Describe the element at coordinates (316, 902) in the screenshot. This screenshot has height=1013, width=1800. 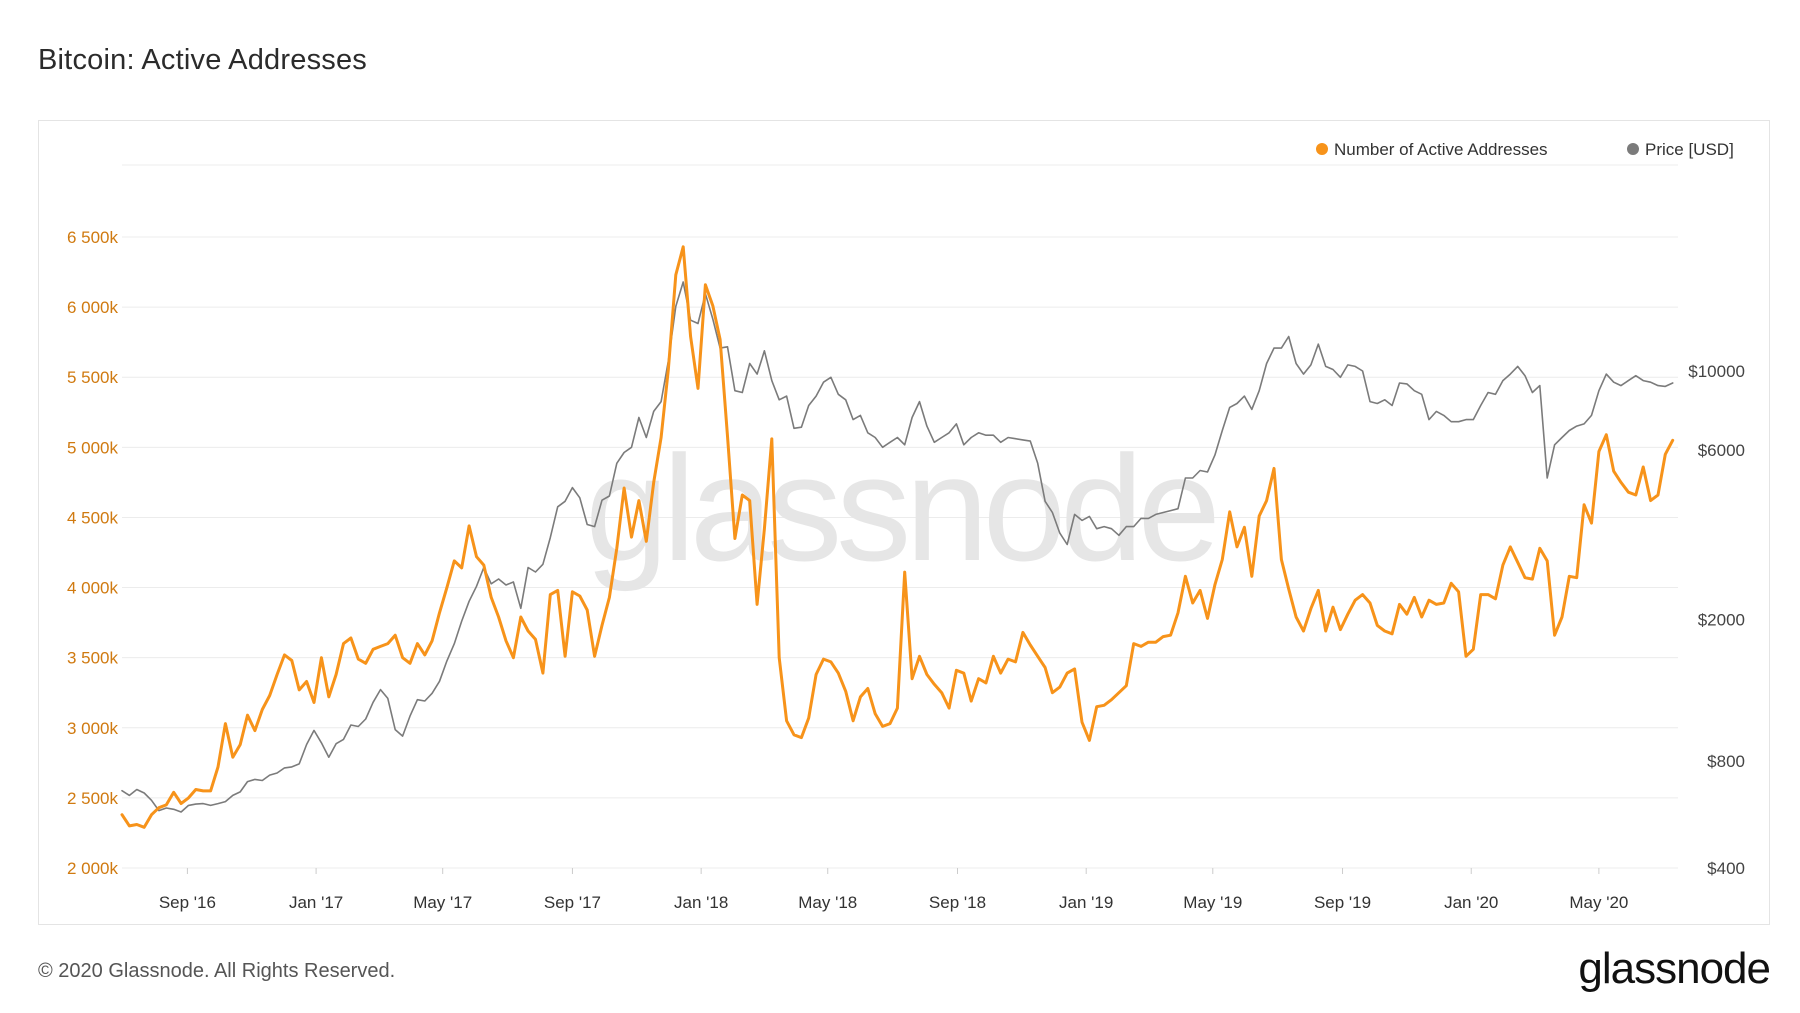
I see `x-tick-label: Jan '17` at that location.